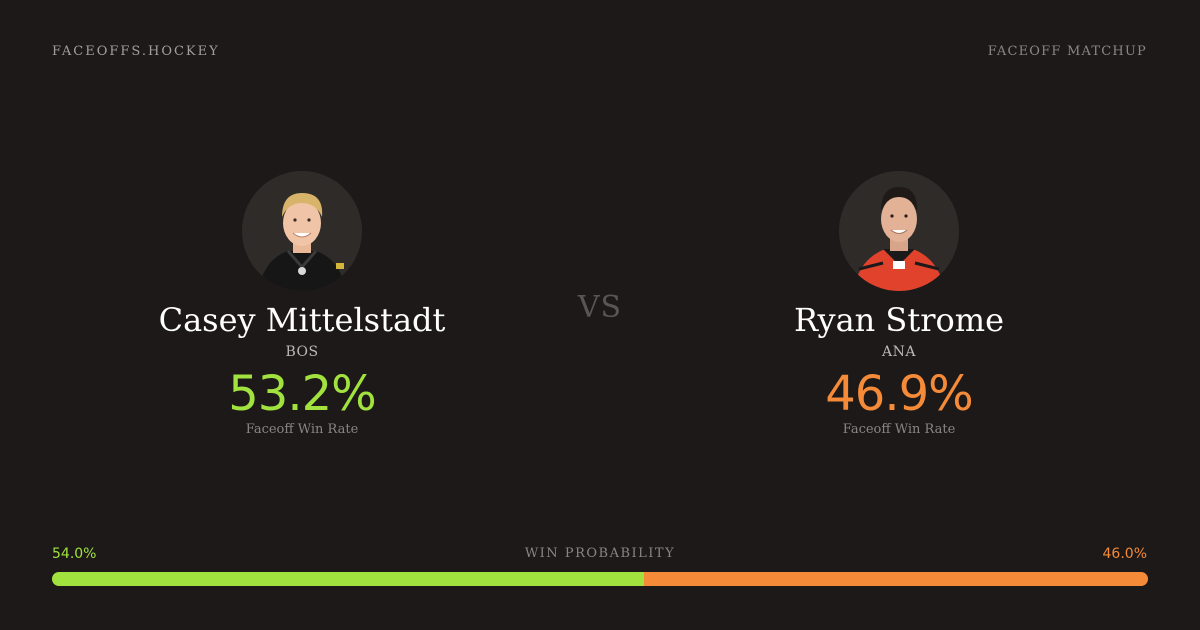  I want to click on page-tagline: FACEOFF MATCHUP, so click(1067, 51).